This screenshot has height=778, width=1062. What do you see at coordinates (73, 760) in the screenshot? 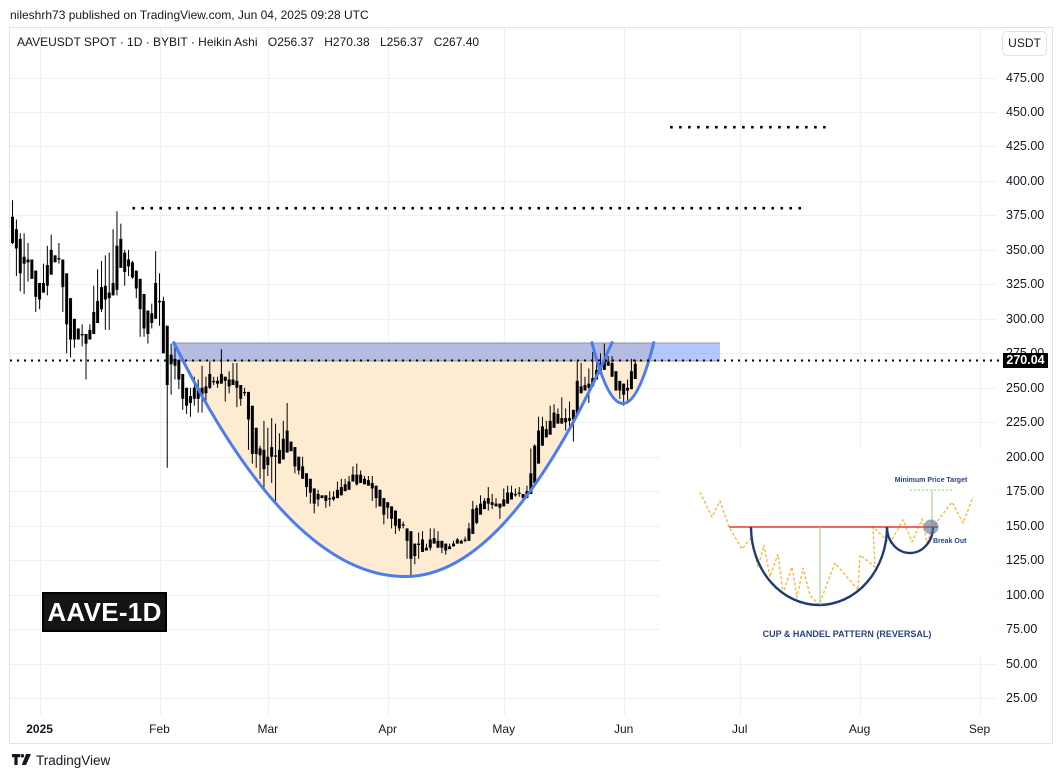
I see `tradingview-brand: TradingView` at bounding box center [73, 760].